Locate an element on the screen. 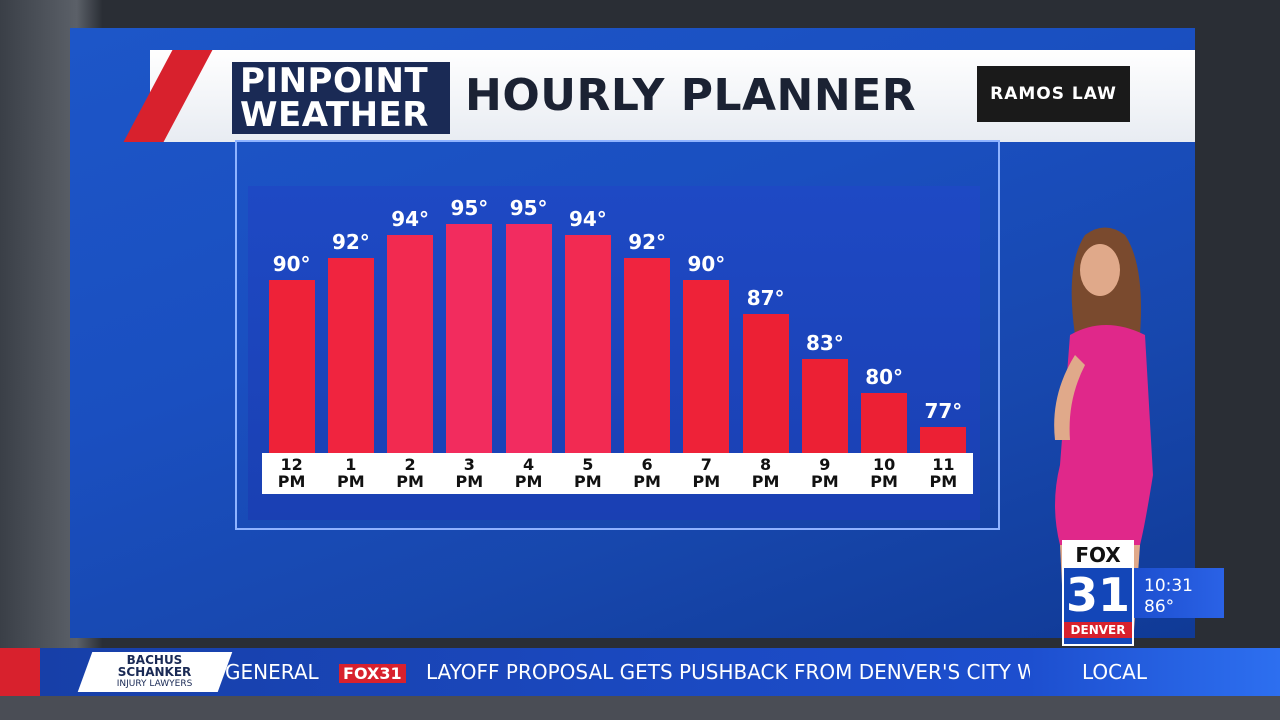 The height and width of the screenshot is (720, 1280). station-bug: FOX 31 DENVER is located at coordinates (1098, 593).